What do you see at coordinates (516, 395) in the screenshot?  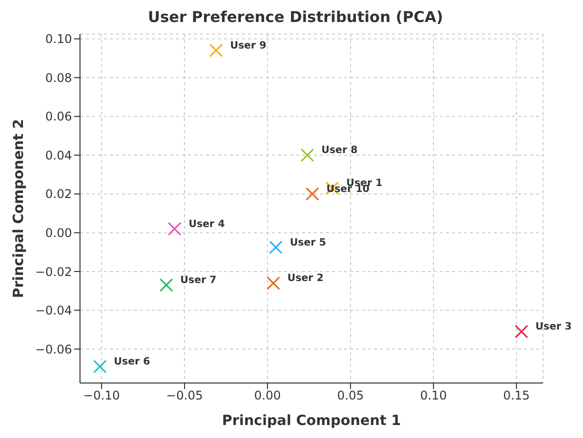 I see `x-tick-label: 0.15` at bounding box center [516, 395].